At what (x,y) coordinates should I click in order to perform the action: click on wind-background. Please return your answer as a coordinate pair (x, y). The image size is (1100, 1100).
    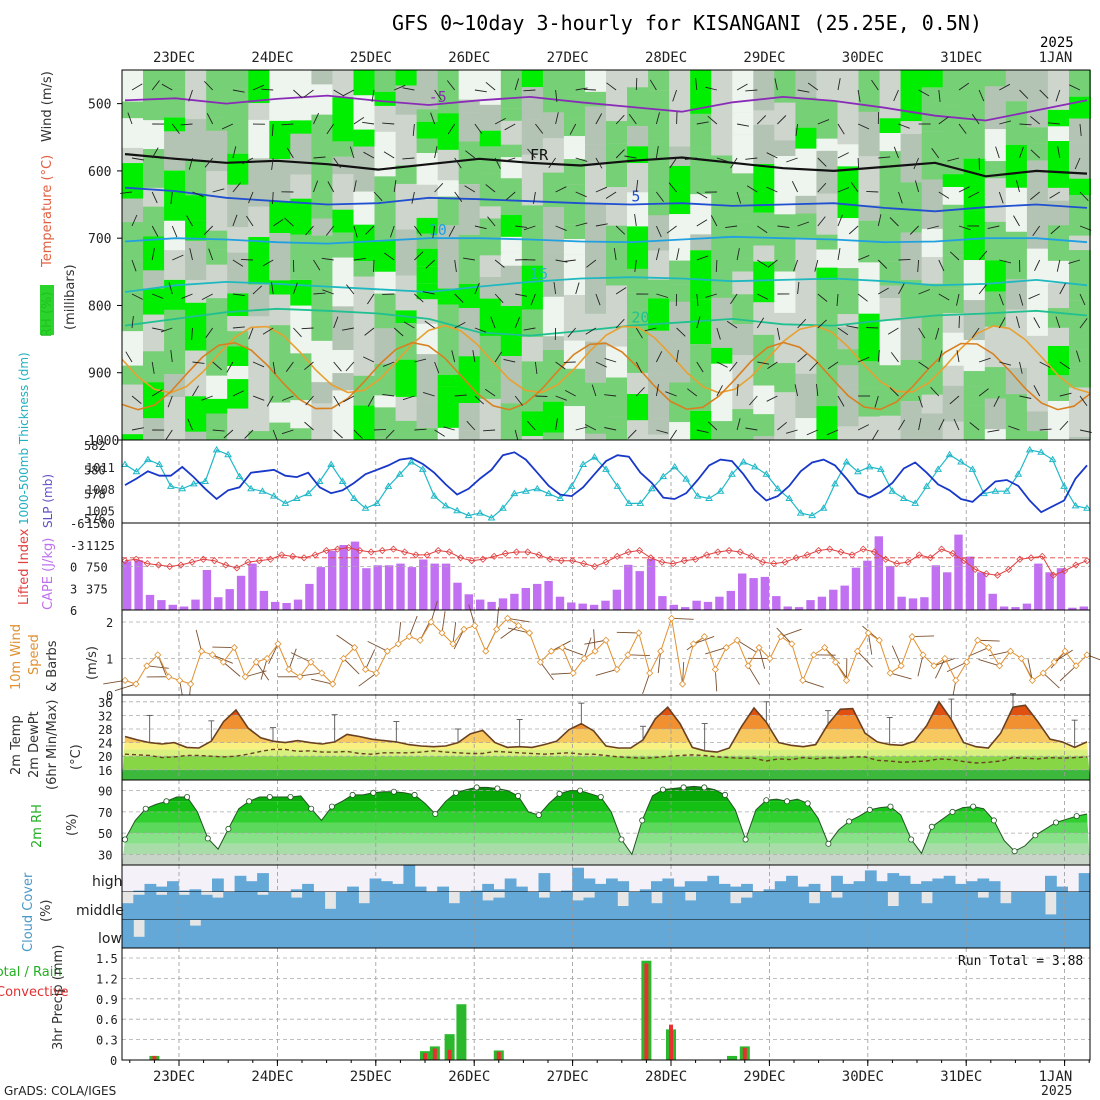
    Looking at the image, I should click on (606, 652).